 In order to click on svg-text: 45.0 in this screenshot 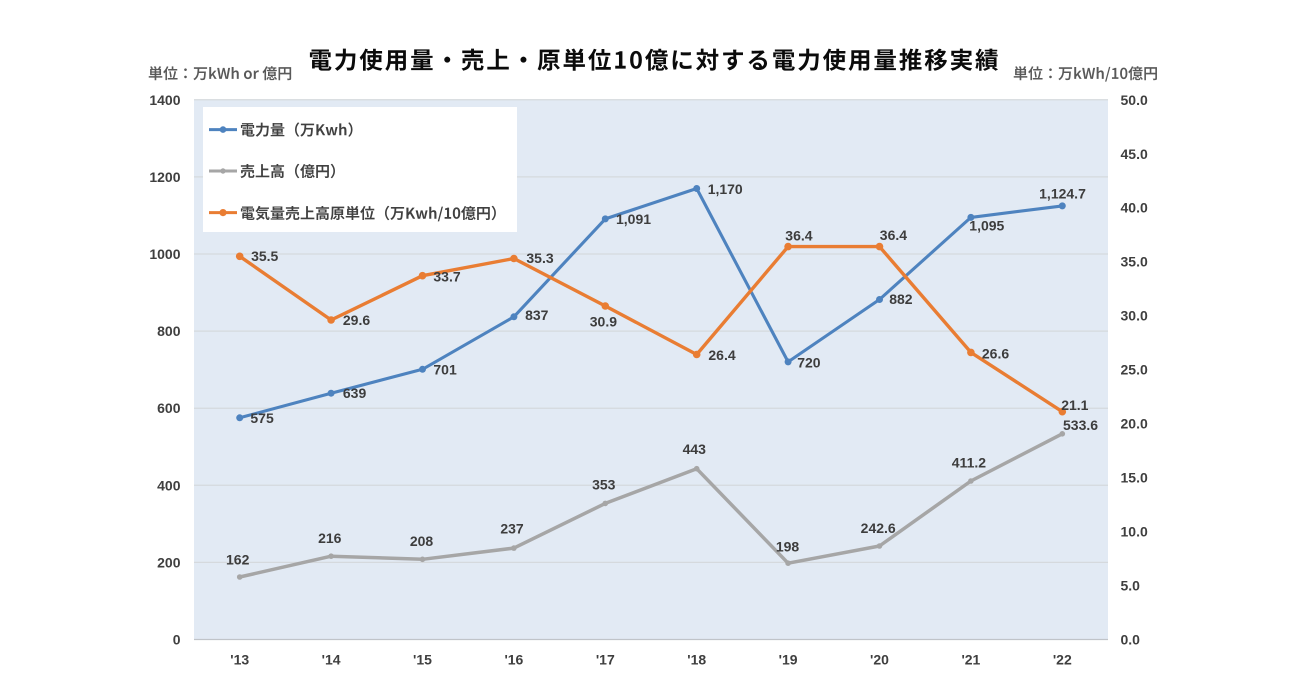, I will do `click(1134, 154)`.